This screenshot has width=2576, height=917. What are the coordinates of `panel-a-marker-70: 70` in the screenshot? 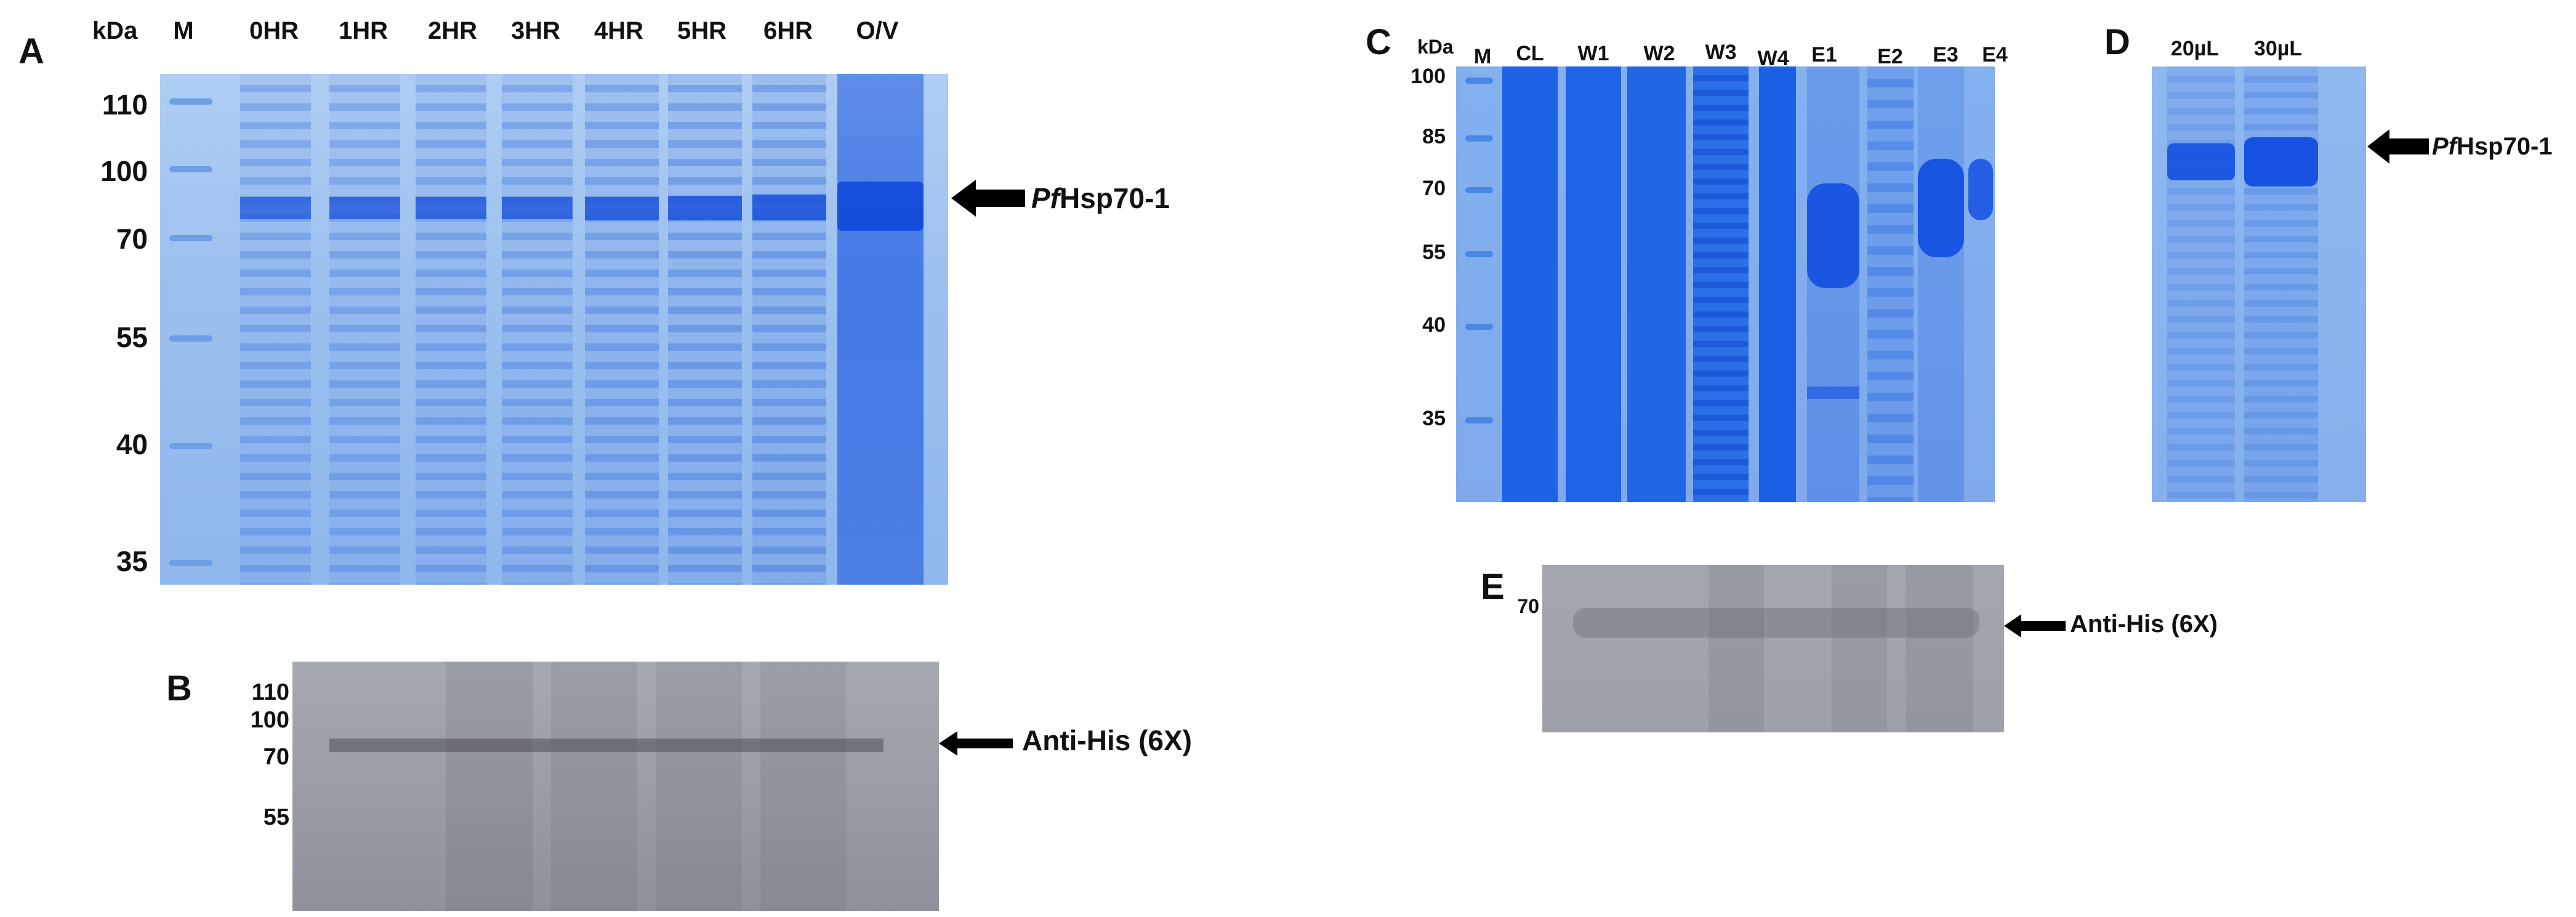 It's located at (132, 239).